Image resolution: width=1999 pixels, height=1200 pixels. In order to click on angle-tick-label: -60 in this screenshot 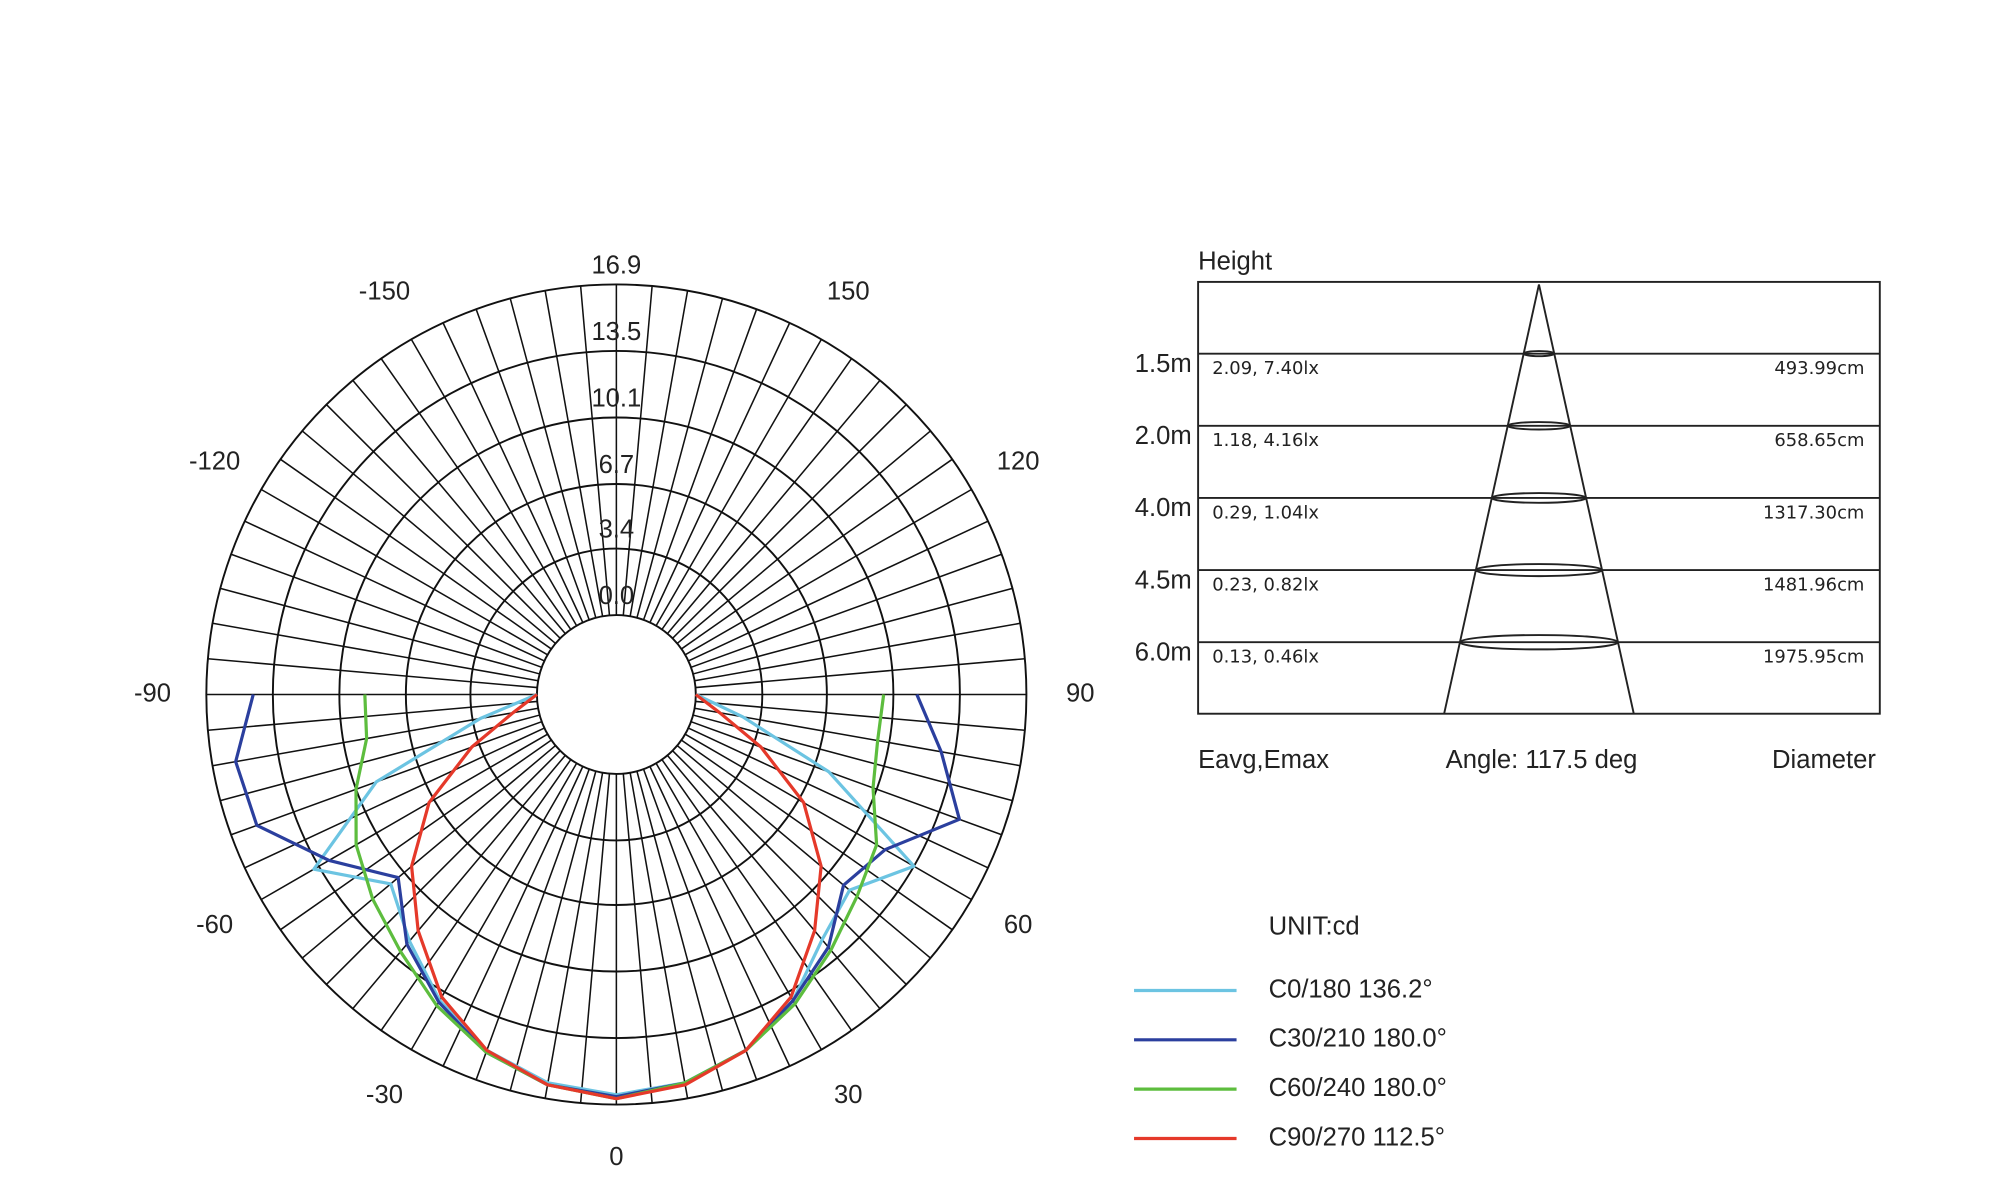, I will do `click(214, 925)`.